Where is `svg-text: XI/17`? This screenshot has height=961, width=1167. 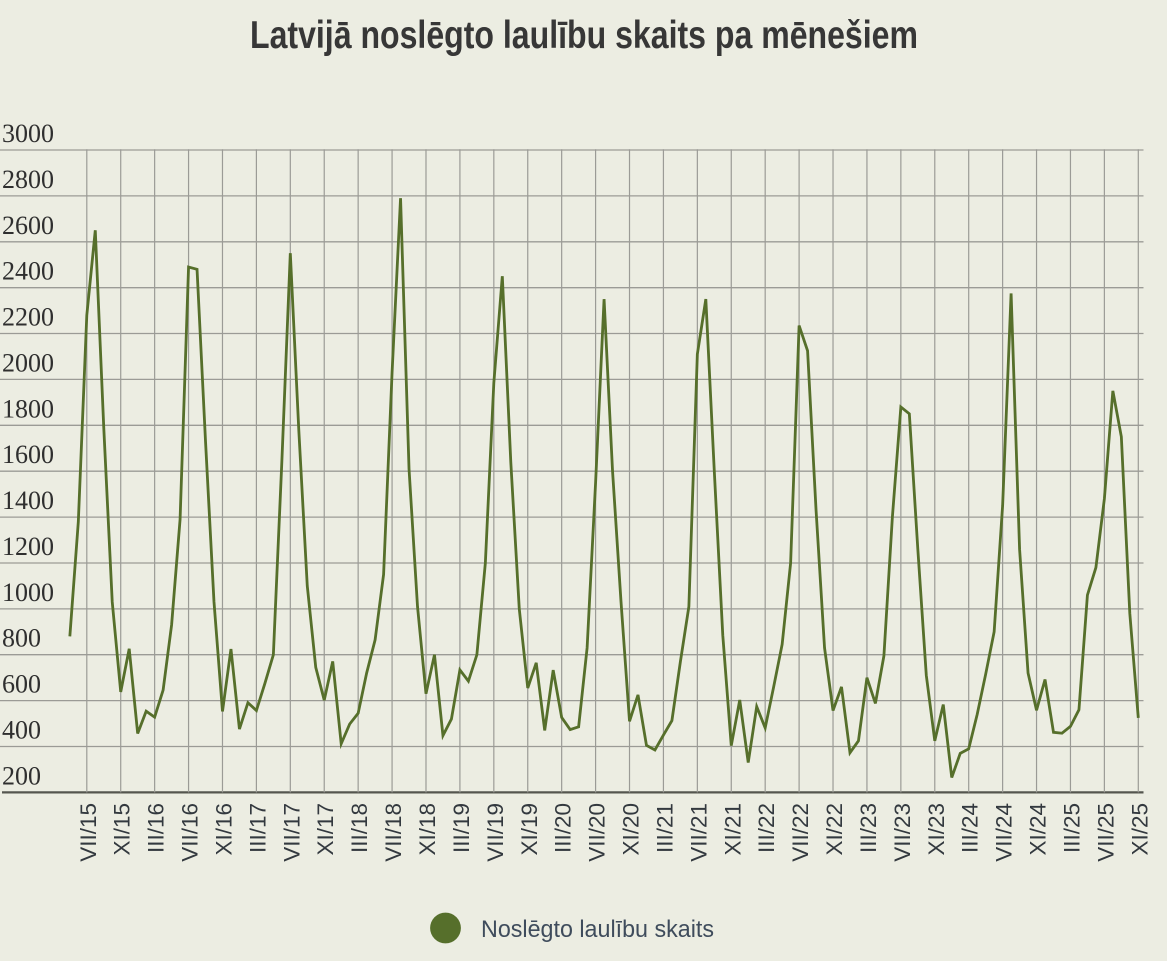 svg-text: XI/17 is located at coordinates (325, 829).